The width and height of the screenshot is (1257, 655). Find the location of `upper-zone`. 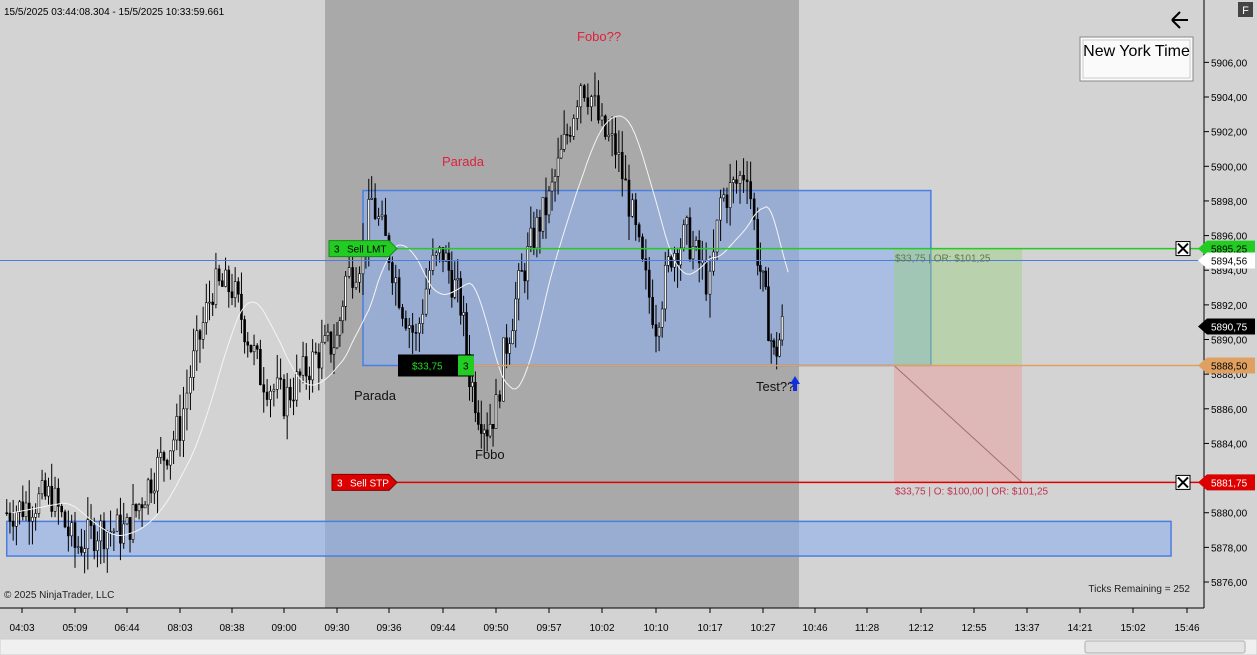

upper-zone is located at coordinates (647, 278).